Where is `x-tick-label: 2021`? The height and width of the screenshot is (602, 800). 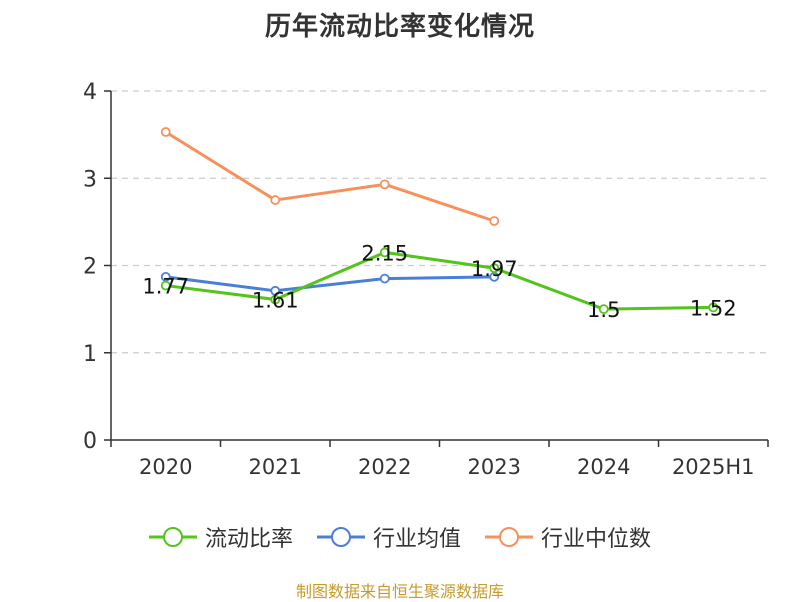
x-tick-label: 2021 is located at coordinates (275, 467).